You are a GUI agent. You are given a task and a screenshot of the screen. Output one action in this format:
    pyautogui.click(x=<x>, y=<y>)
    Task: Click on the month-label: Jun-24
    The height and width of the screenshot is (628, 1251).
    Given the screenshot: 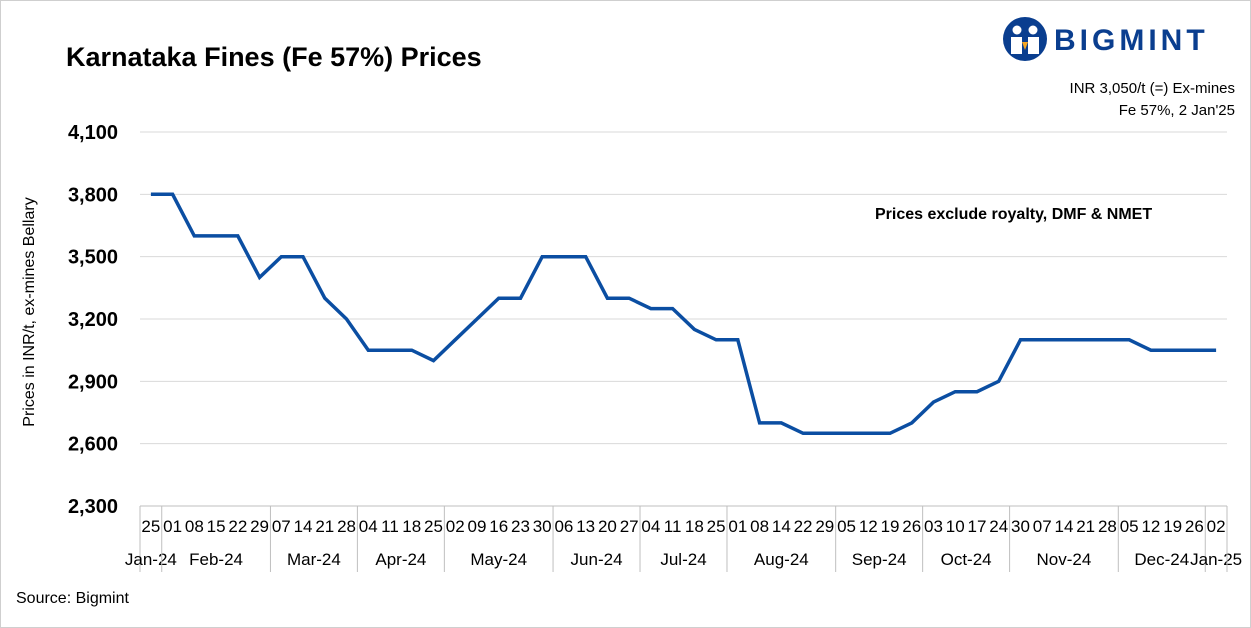 What is the action you would take?
    pyautogui.click(x=597, y=559)
    